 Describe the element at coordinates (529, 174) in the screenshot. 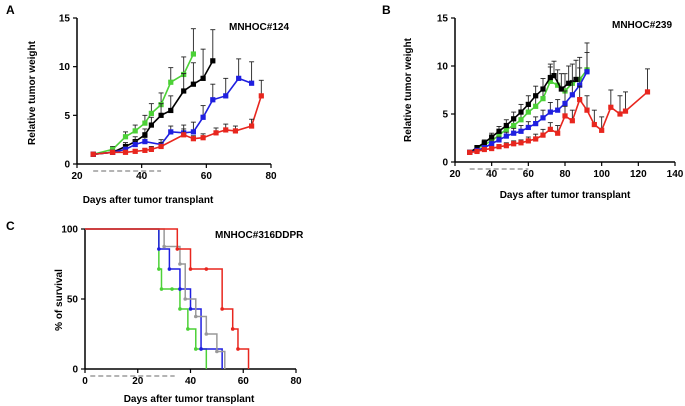

I see `panel-b-x-tick-label: 60` at that location.